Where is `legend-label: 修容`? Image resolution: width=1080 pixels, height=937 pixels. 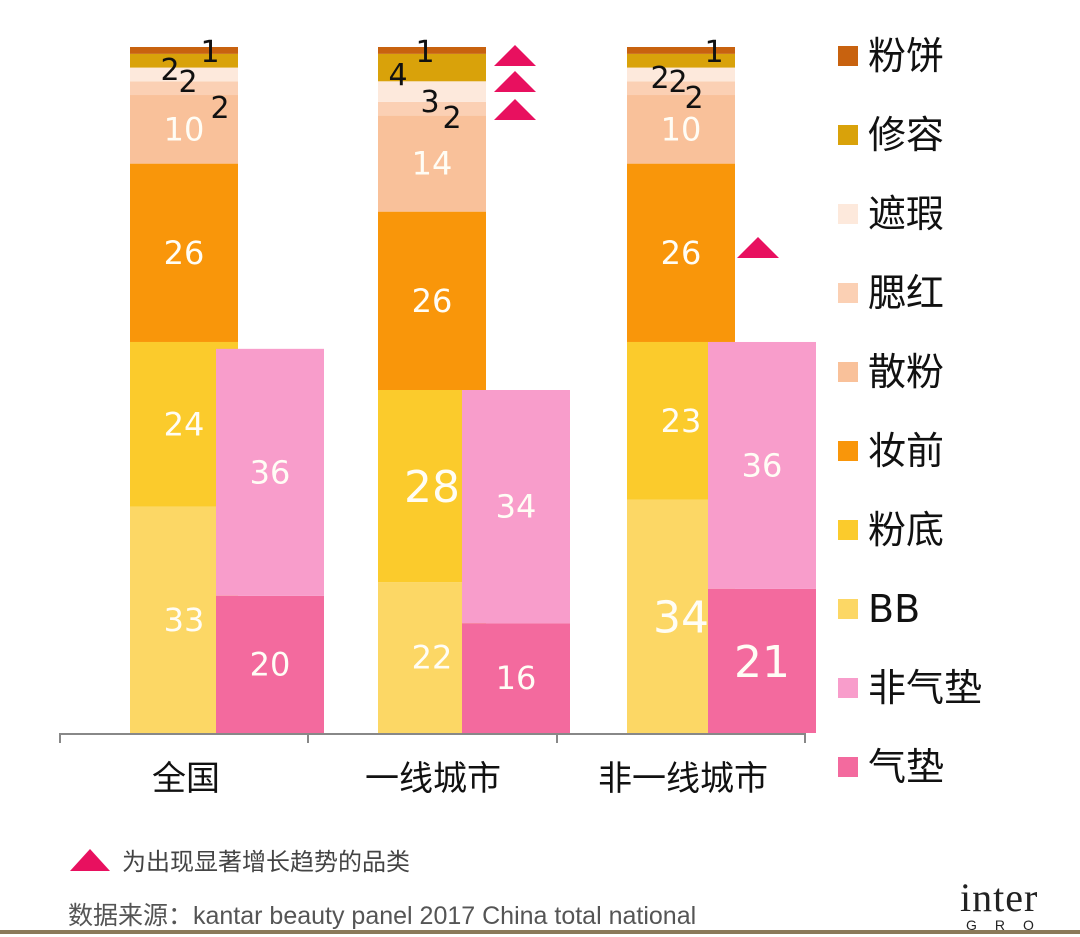
legend-label: 修容 is located at coordinates (906, 135).